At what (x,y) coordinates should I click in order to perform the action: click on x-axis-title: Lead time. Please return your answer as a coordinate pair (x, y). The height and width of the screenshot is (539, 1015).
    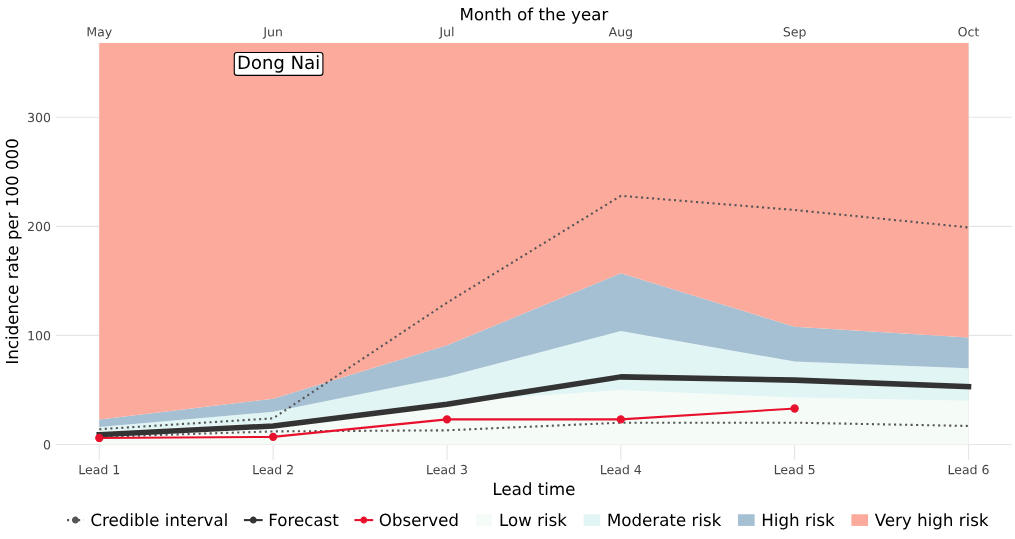
    Looking at the image, I should click on (534, 489).